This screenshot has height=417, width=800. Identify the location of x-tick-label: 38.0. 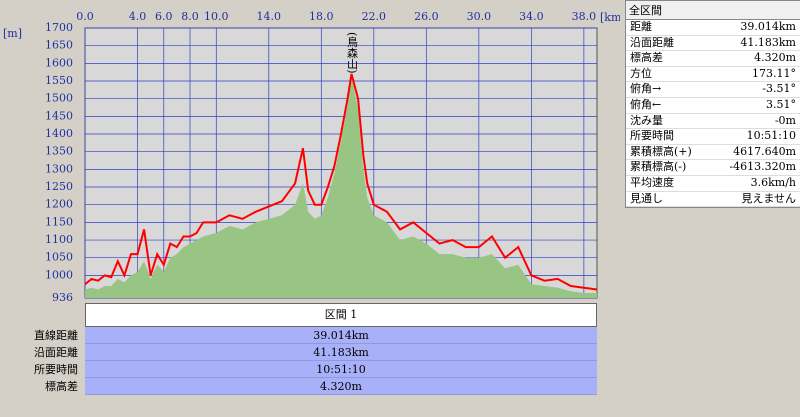
(584, 16).